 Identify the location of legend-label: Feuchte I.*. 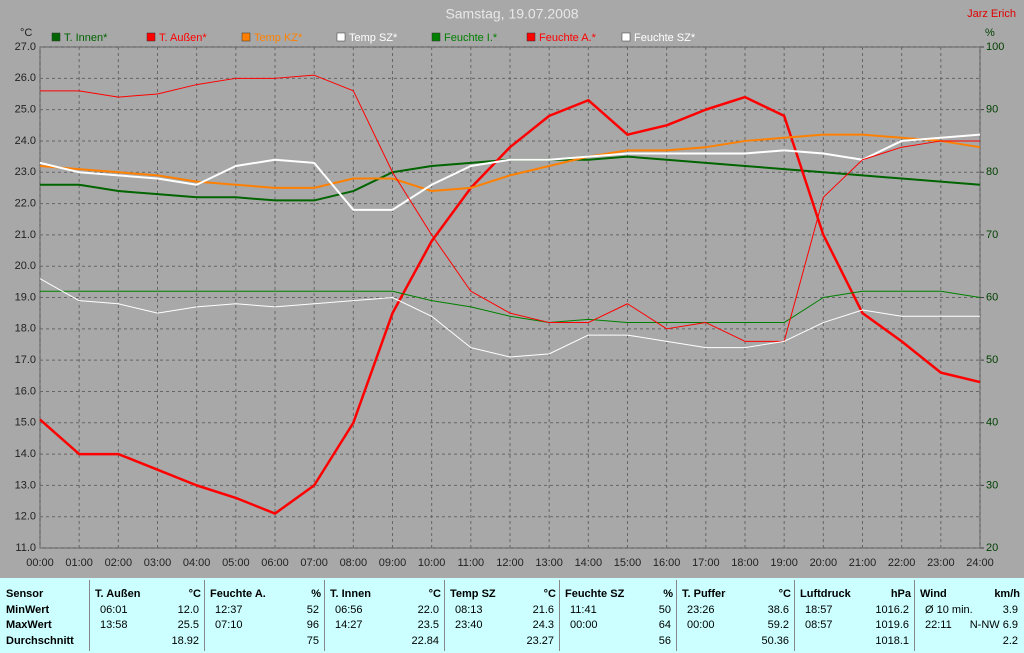
(471, 38).